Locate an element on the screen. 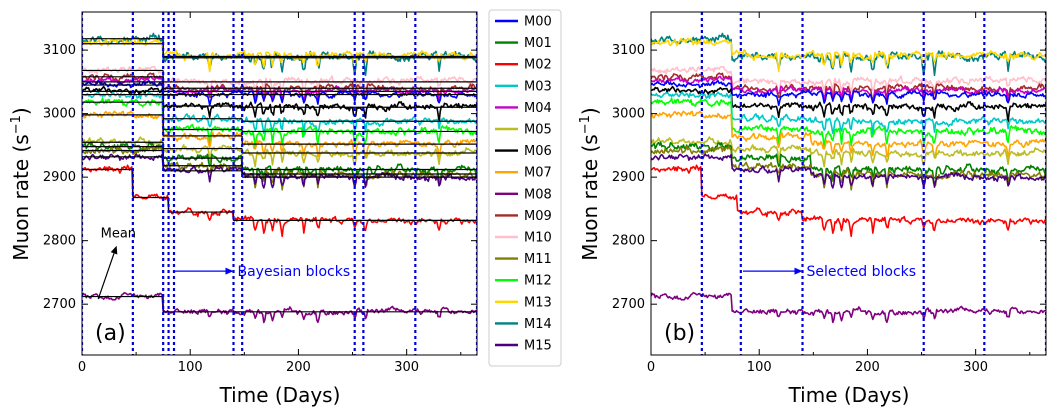 This screenshot has height=418, width=1058. legend-label-m01: M01 is located at coordinates (538, 43).